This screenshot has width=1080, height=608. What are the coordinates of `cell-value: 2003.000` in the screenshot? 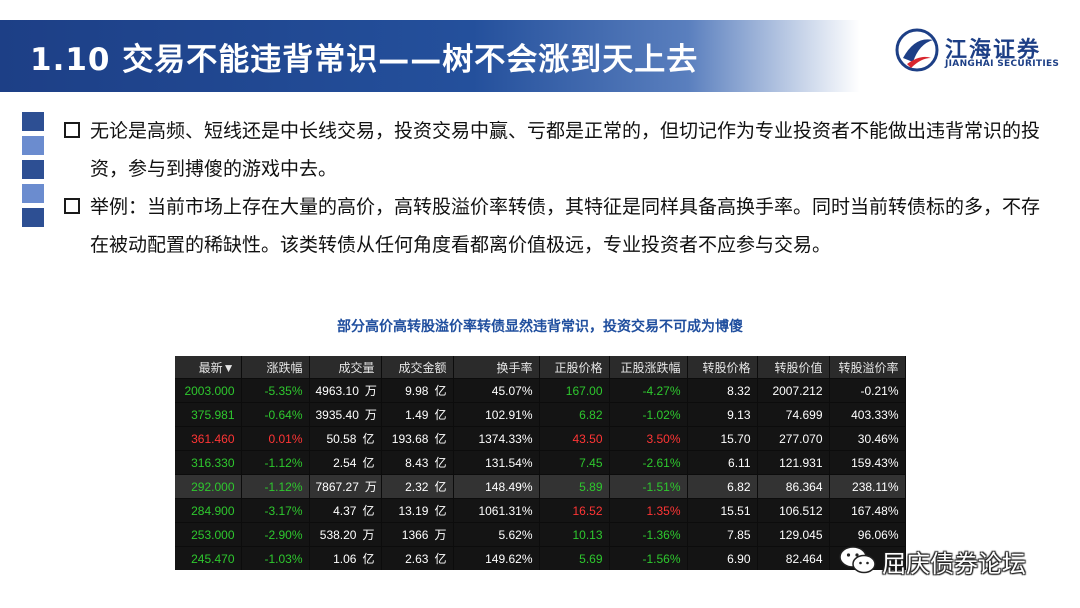 It's located at (209, 390).